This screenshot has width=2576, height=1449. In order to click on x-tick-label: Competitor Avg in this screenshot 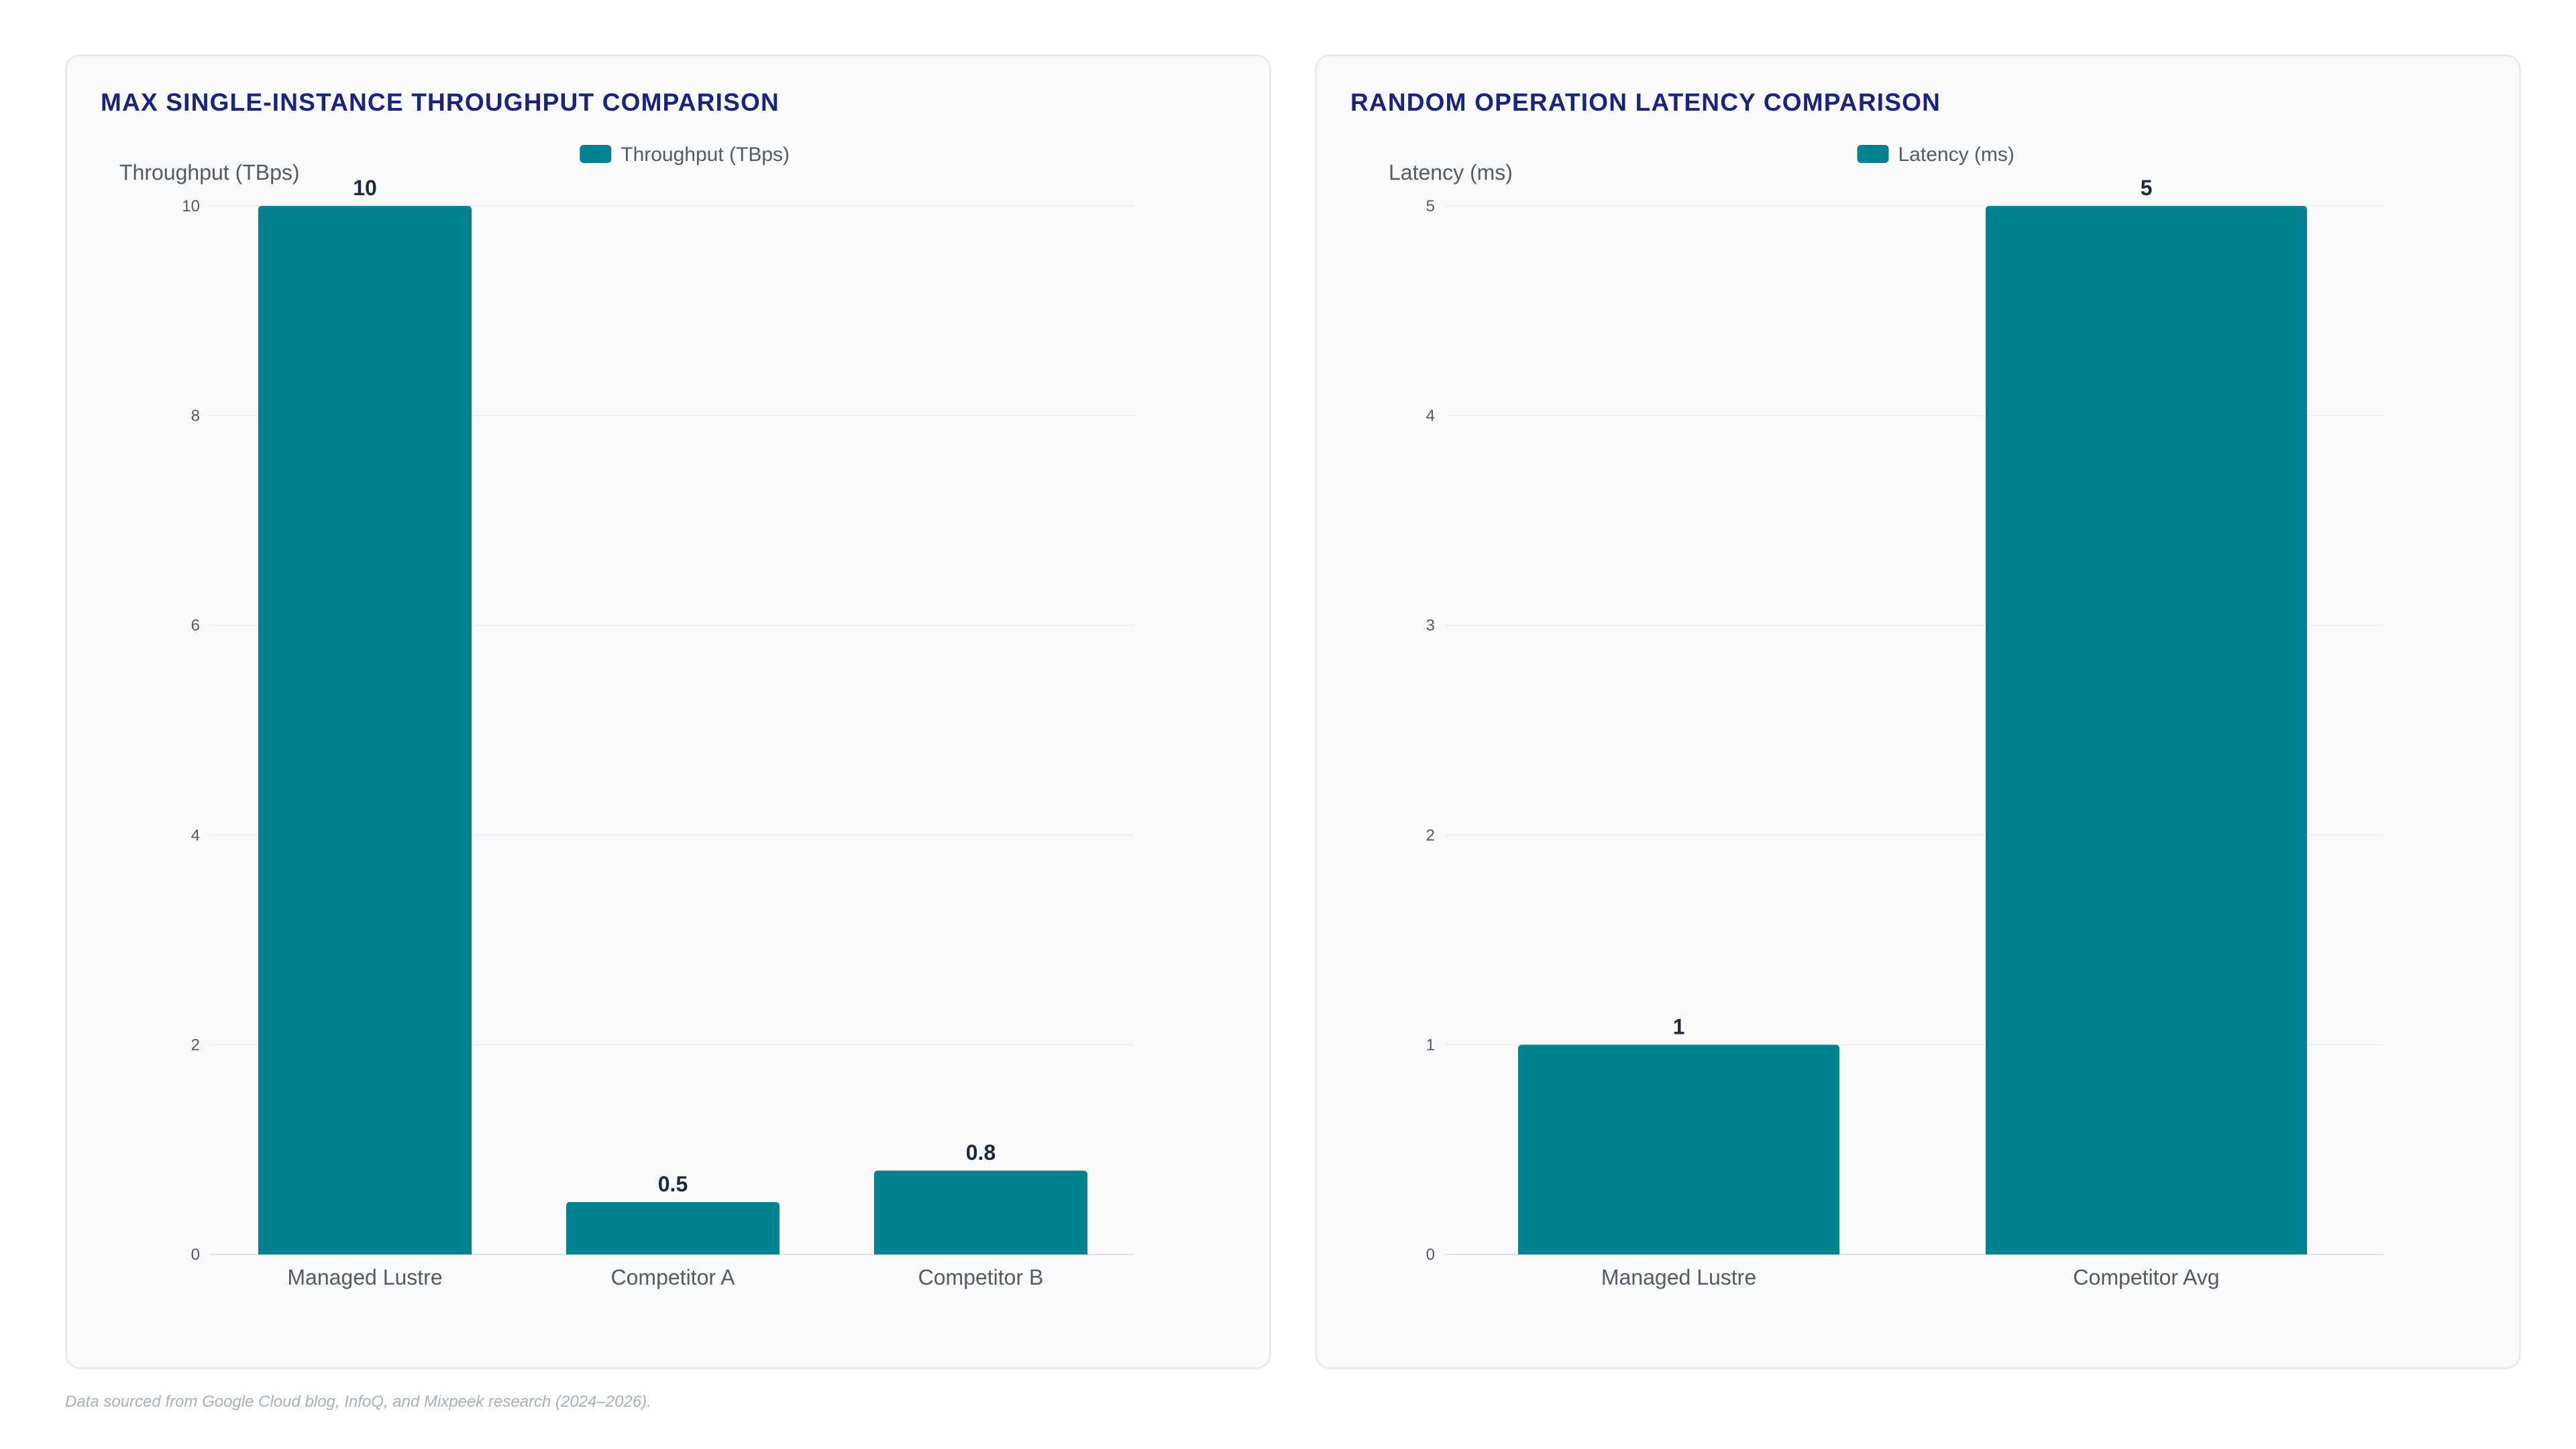, I will do `click(2146, 1277)`.